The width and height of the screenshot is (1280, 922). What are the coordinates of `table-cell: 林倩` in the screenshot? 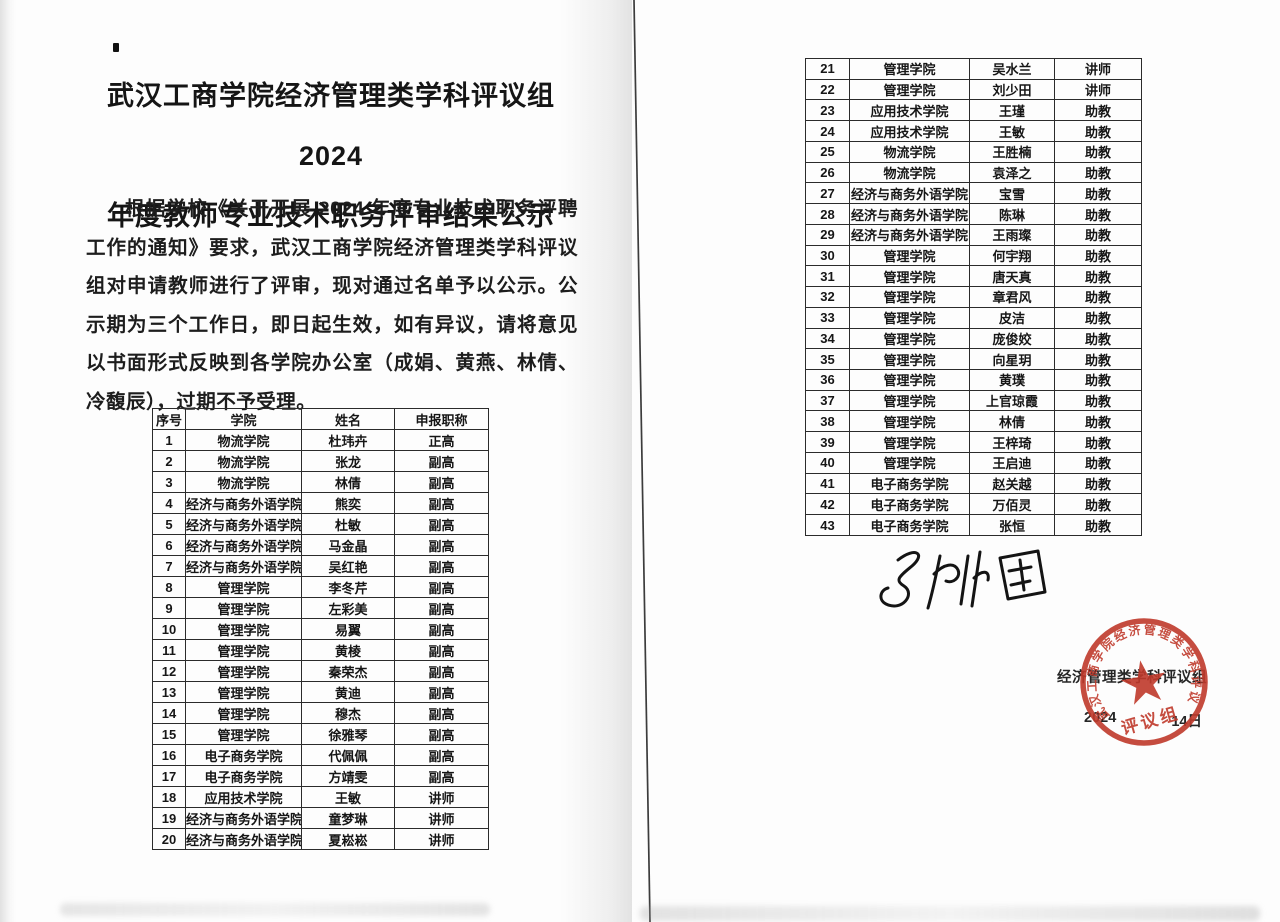 It's located at (1012, 421).